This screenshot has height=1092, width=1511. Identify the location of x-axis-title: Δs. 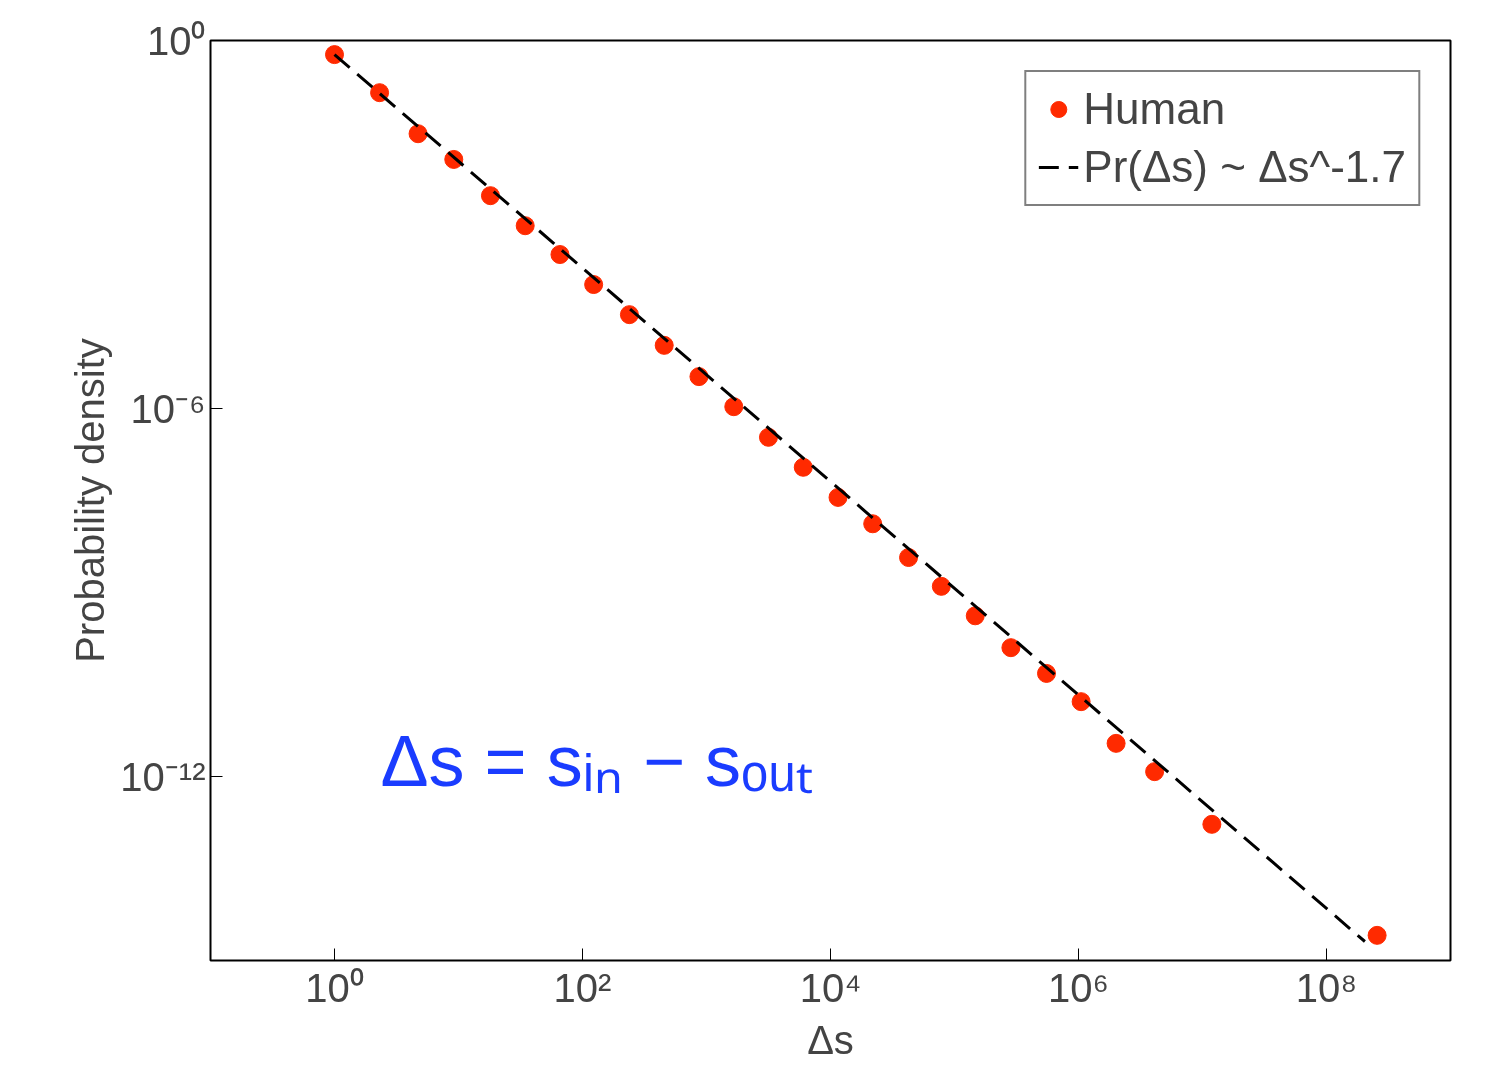
(830, 1039).